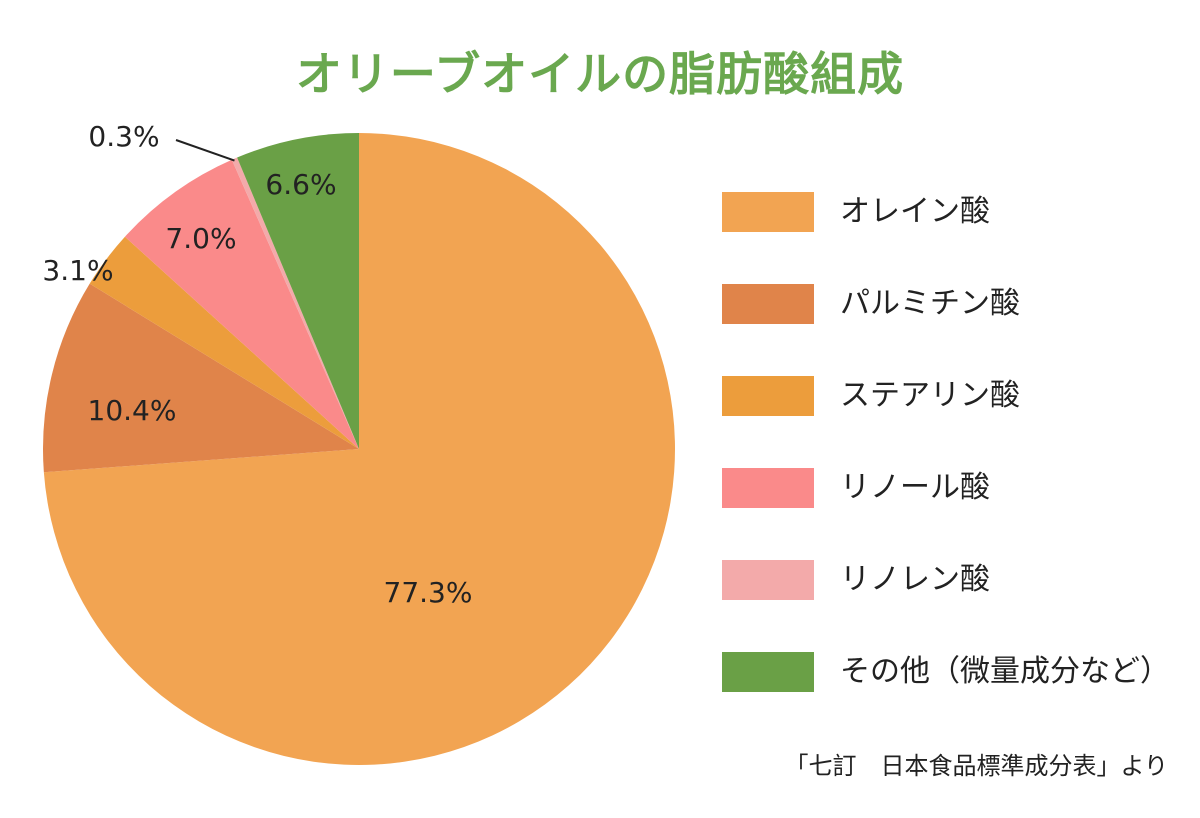 This screenshot has height=818, width=1200. I want to click on legend-label: リノレン酸, so click(915, 579).